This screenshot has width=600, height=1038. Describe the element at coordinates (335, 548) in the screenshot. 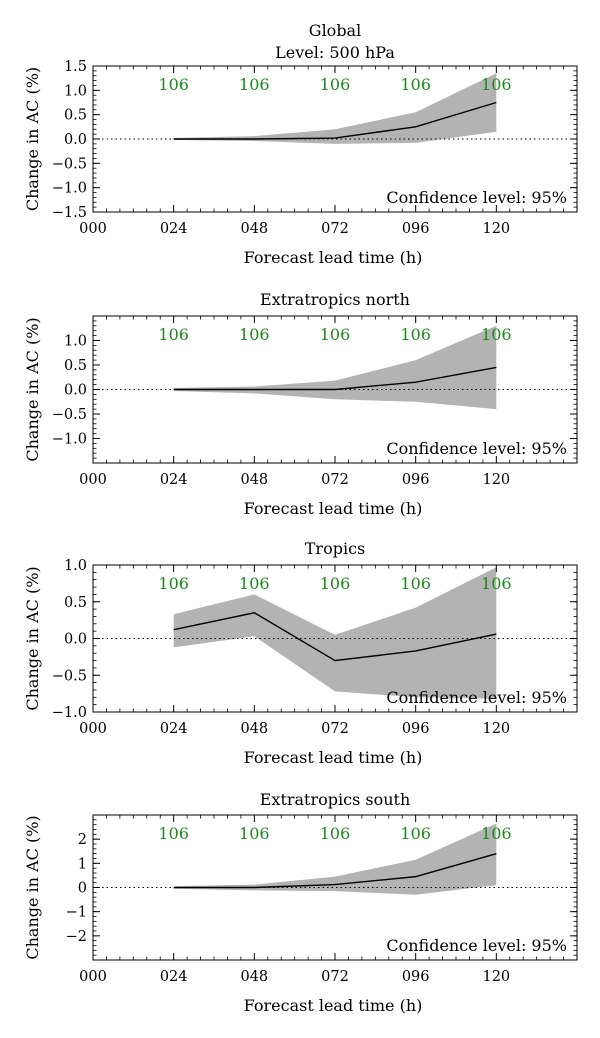

I see `chart-title: Tropics` at that location.